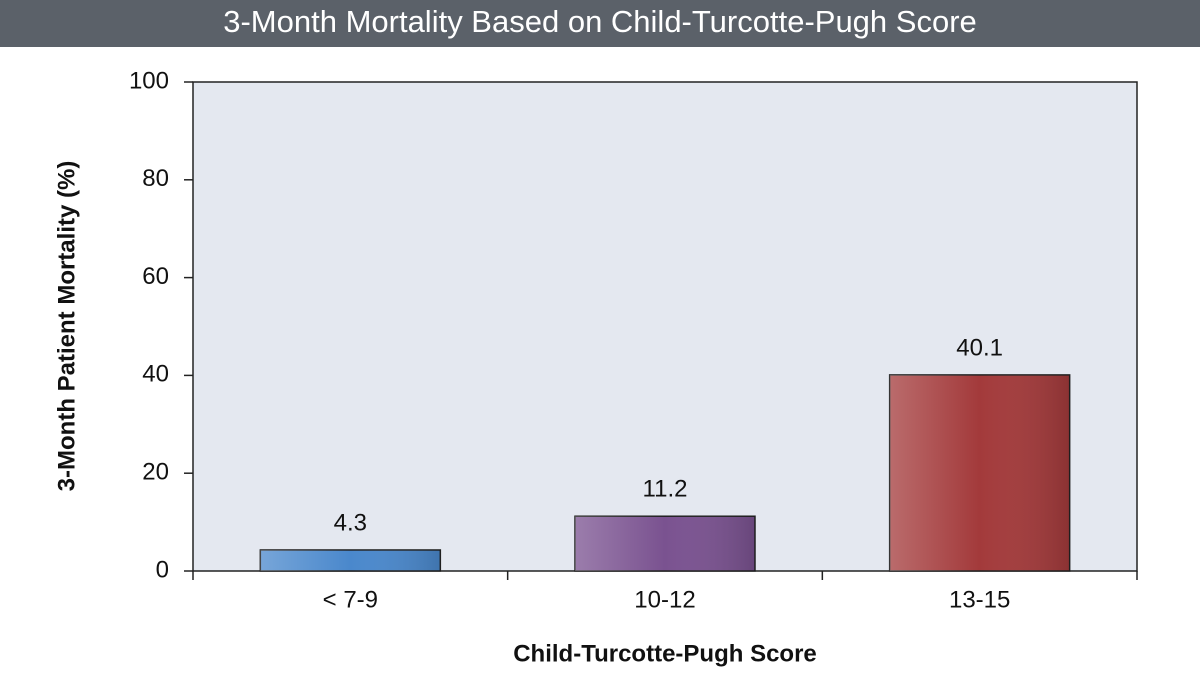 Image resolution: width=1200 pixels, height=694 pixels. I want to click on y-tick-label: 0, so click(162, 569).